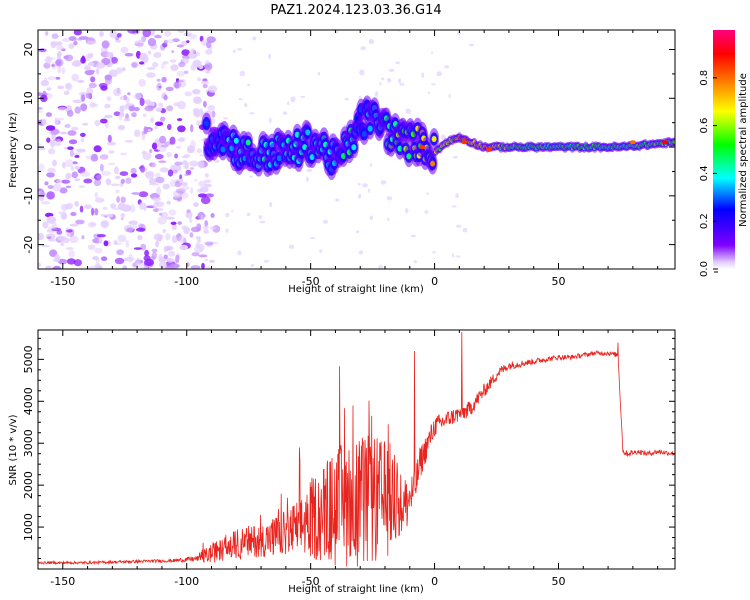 Image resolution: width=750 pixels, height=600 pixels. I want to click on spectrogram-y-axis-label: Frequency (Hz), so click(13, 150).